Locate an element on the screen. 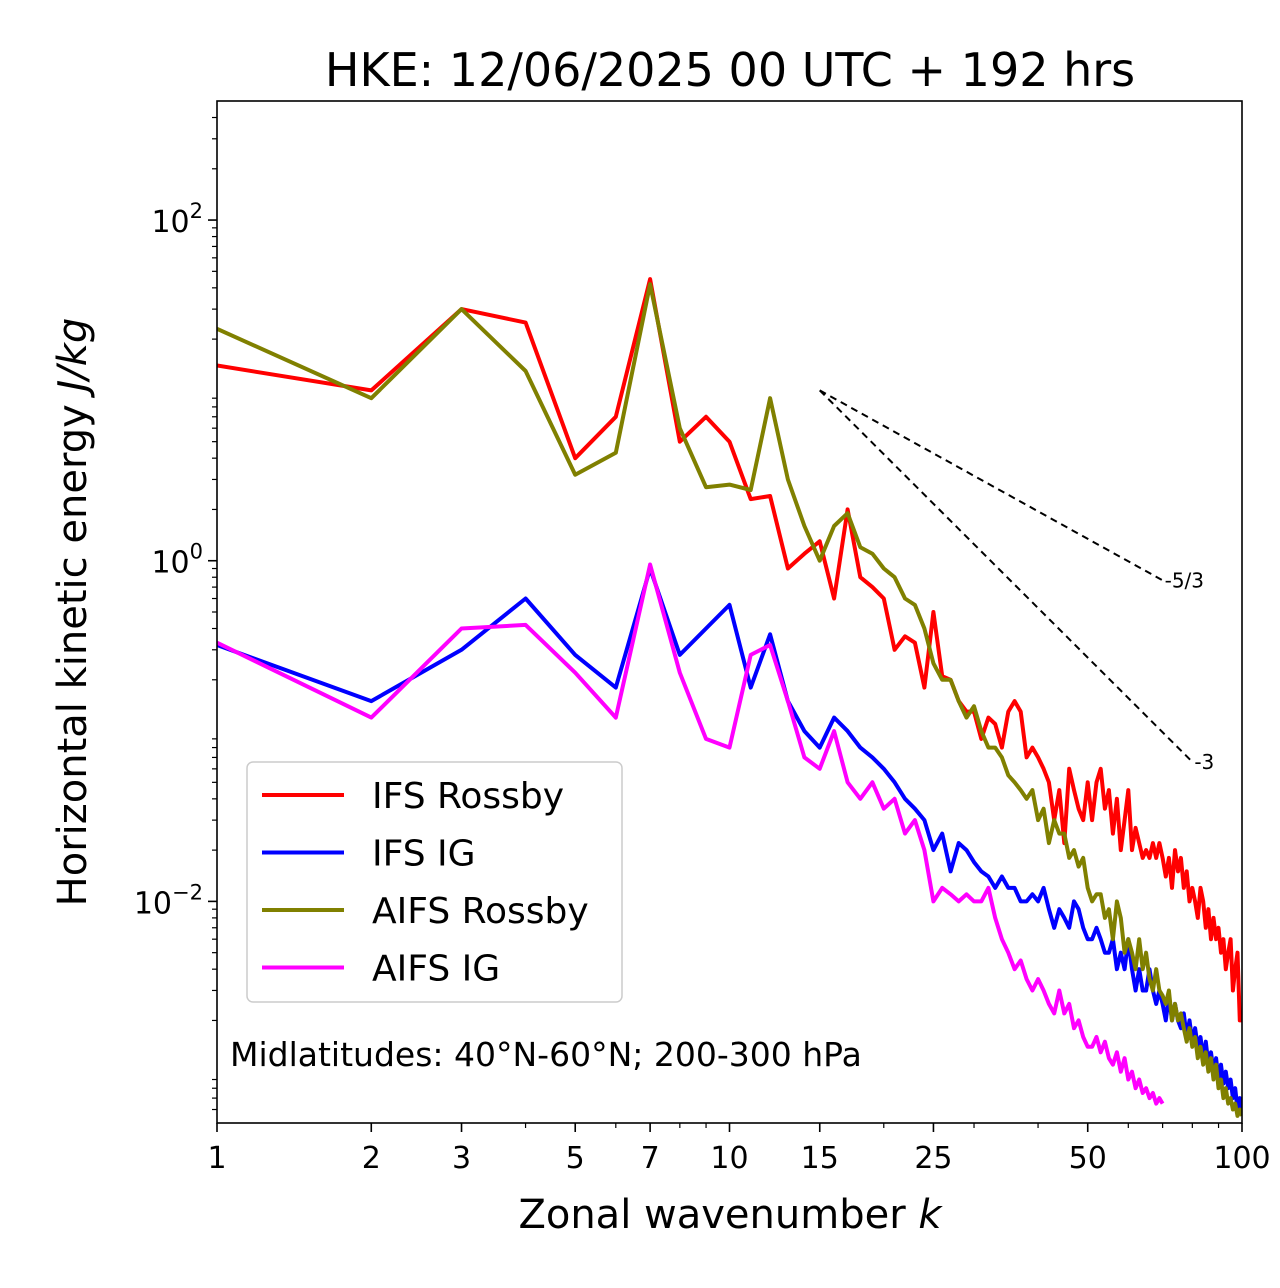 This screenshot has height=1288, width=1280. legend-label-aifs-rossby: AIFS Rossby is located at coordinates (480, 911).